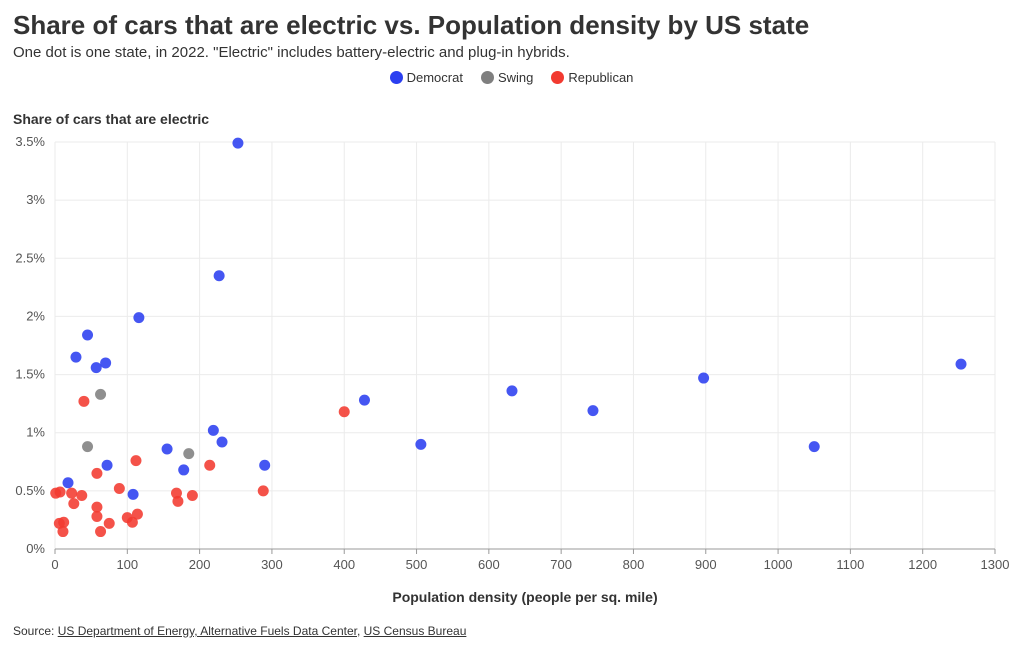  What do you see at coordinates (995, 564) in the screenshot?
I see `x-tick-label: 1300` at bounding box center [995, 564].